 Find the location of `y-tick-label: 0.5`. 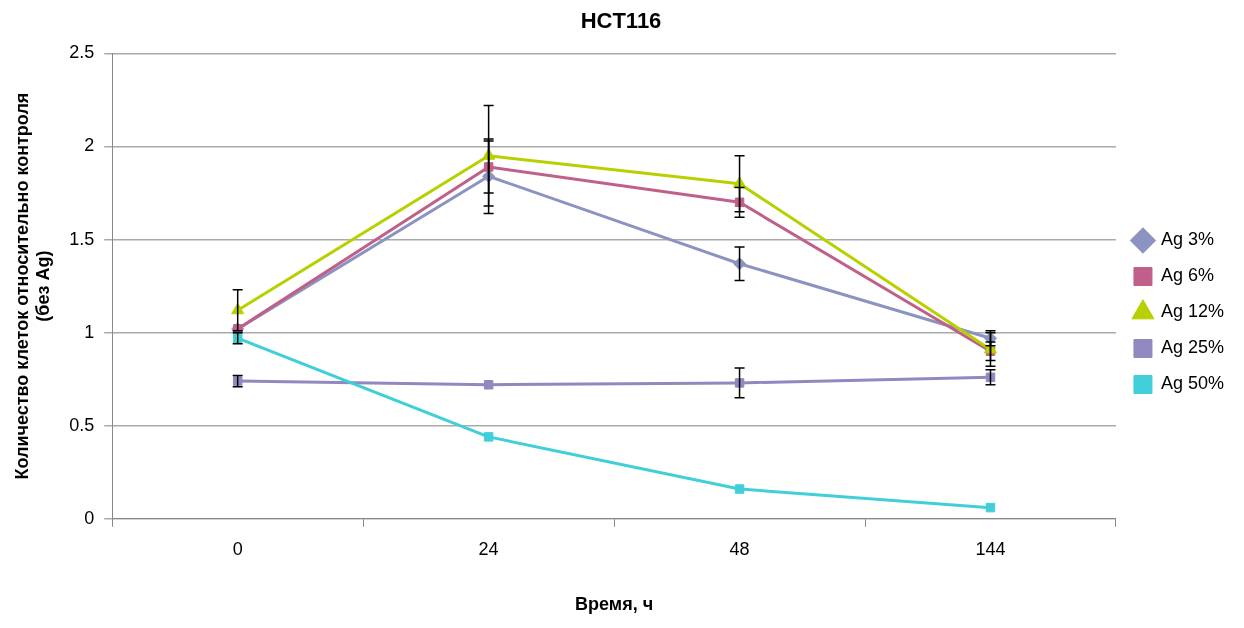

y-tick-label: 0.5 is located at coordinates (82, 424).